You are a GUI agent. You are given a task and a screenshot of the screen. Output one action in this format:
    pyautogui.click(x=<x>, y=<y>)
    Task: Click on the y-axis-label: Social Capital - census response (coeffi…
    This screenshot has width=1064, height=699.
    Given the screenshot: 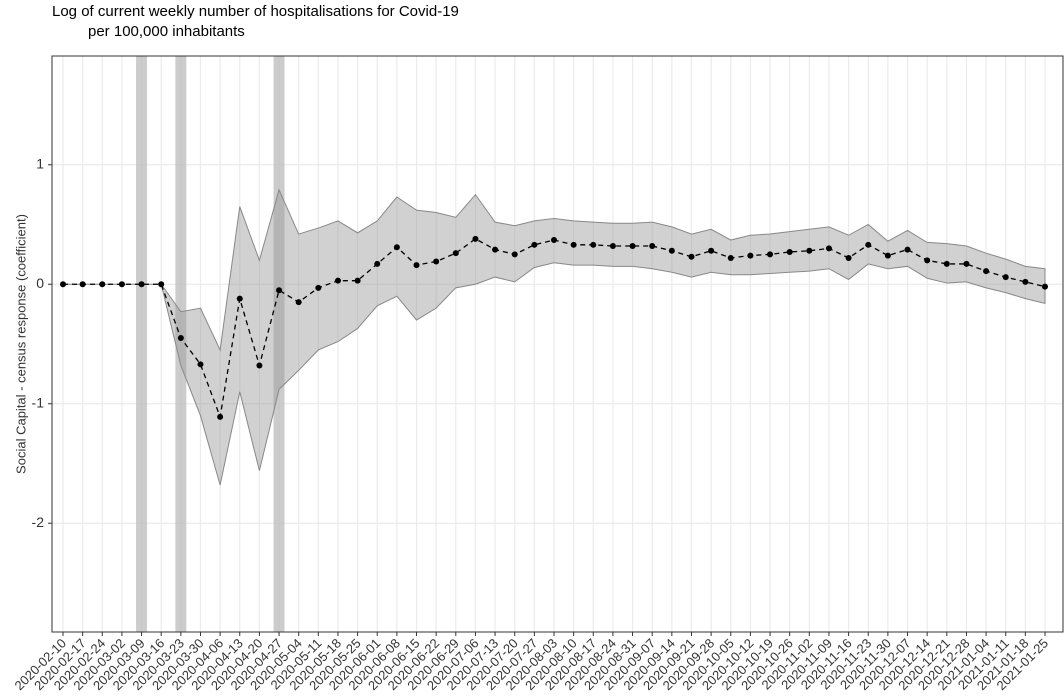 What is the action you would take?
    pyautogui.click(x=20, y=344)
    